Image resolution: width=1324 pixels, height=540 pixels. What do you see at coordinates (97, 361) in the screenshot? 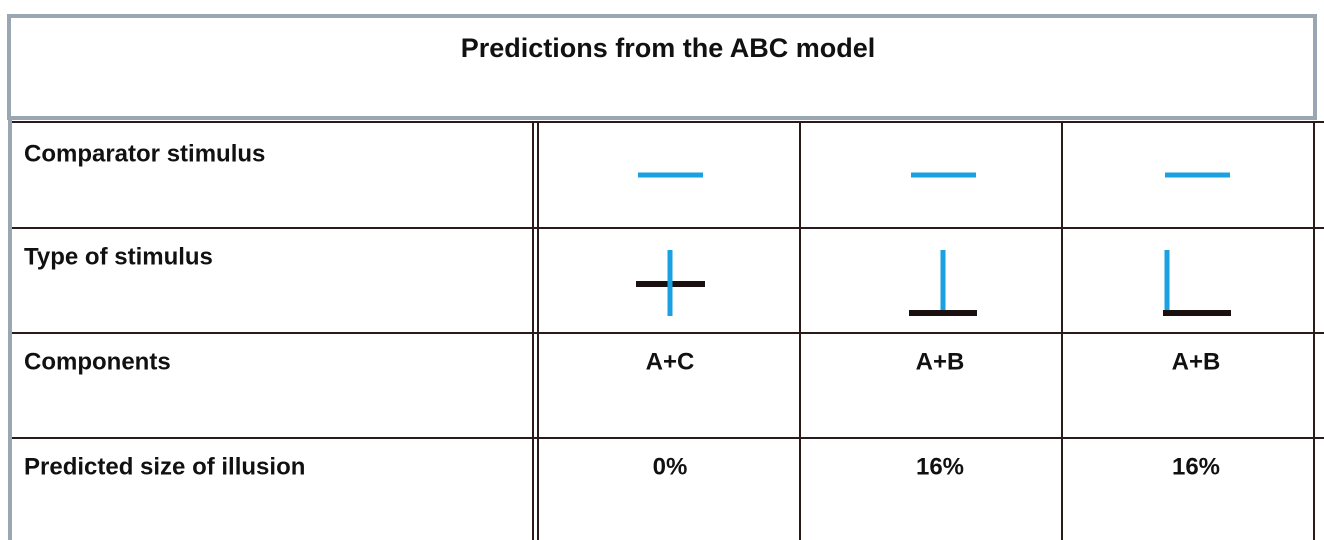
I see `row-label: Components` at bounding box center [97, 361].